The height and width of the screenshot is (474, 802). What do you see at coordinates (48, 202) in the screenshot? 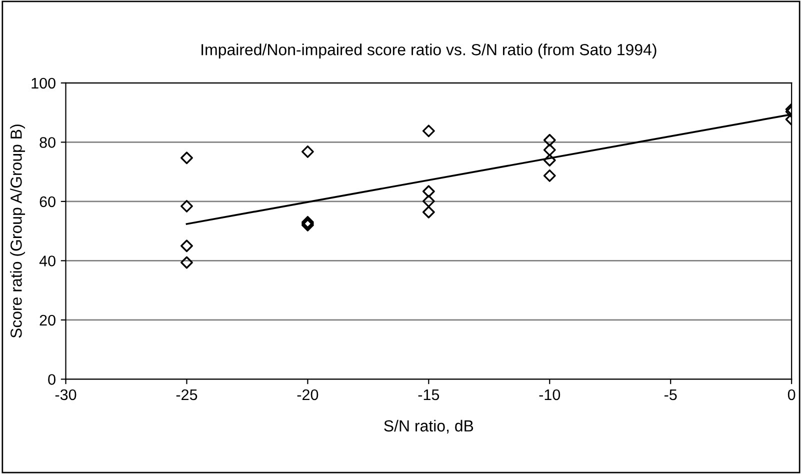
I see `y-tick-label: 60` at bounding box center [48, 202].